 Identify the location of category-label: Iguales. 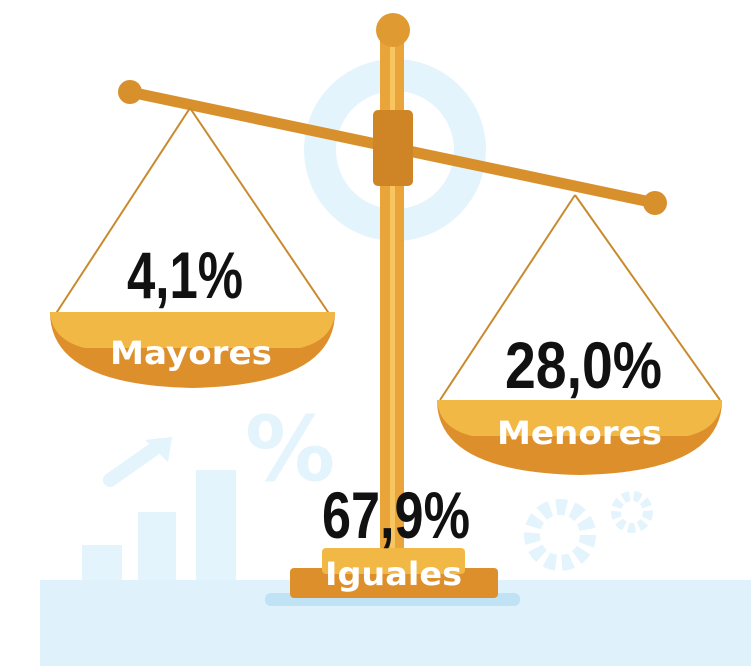
(393, 574).